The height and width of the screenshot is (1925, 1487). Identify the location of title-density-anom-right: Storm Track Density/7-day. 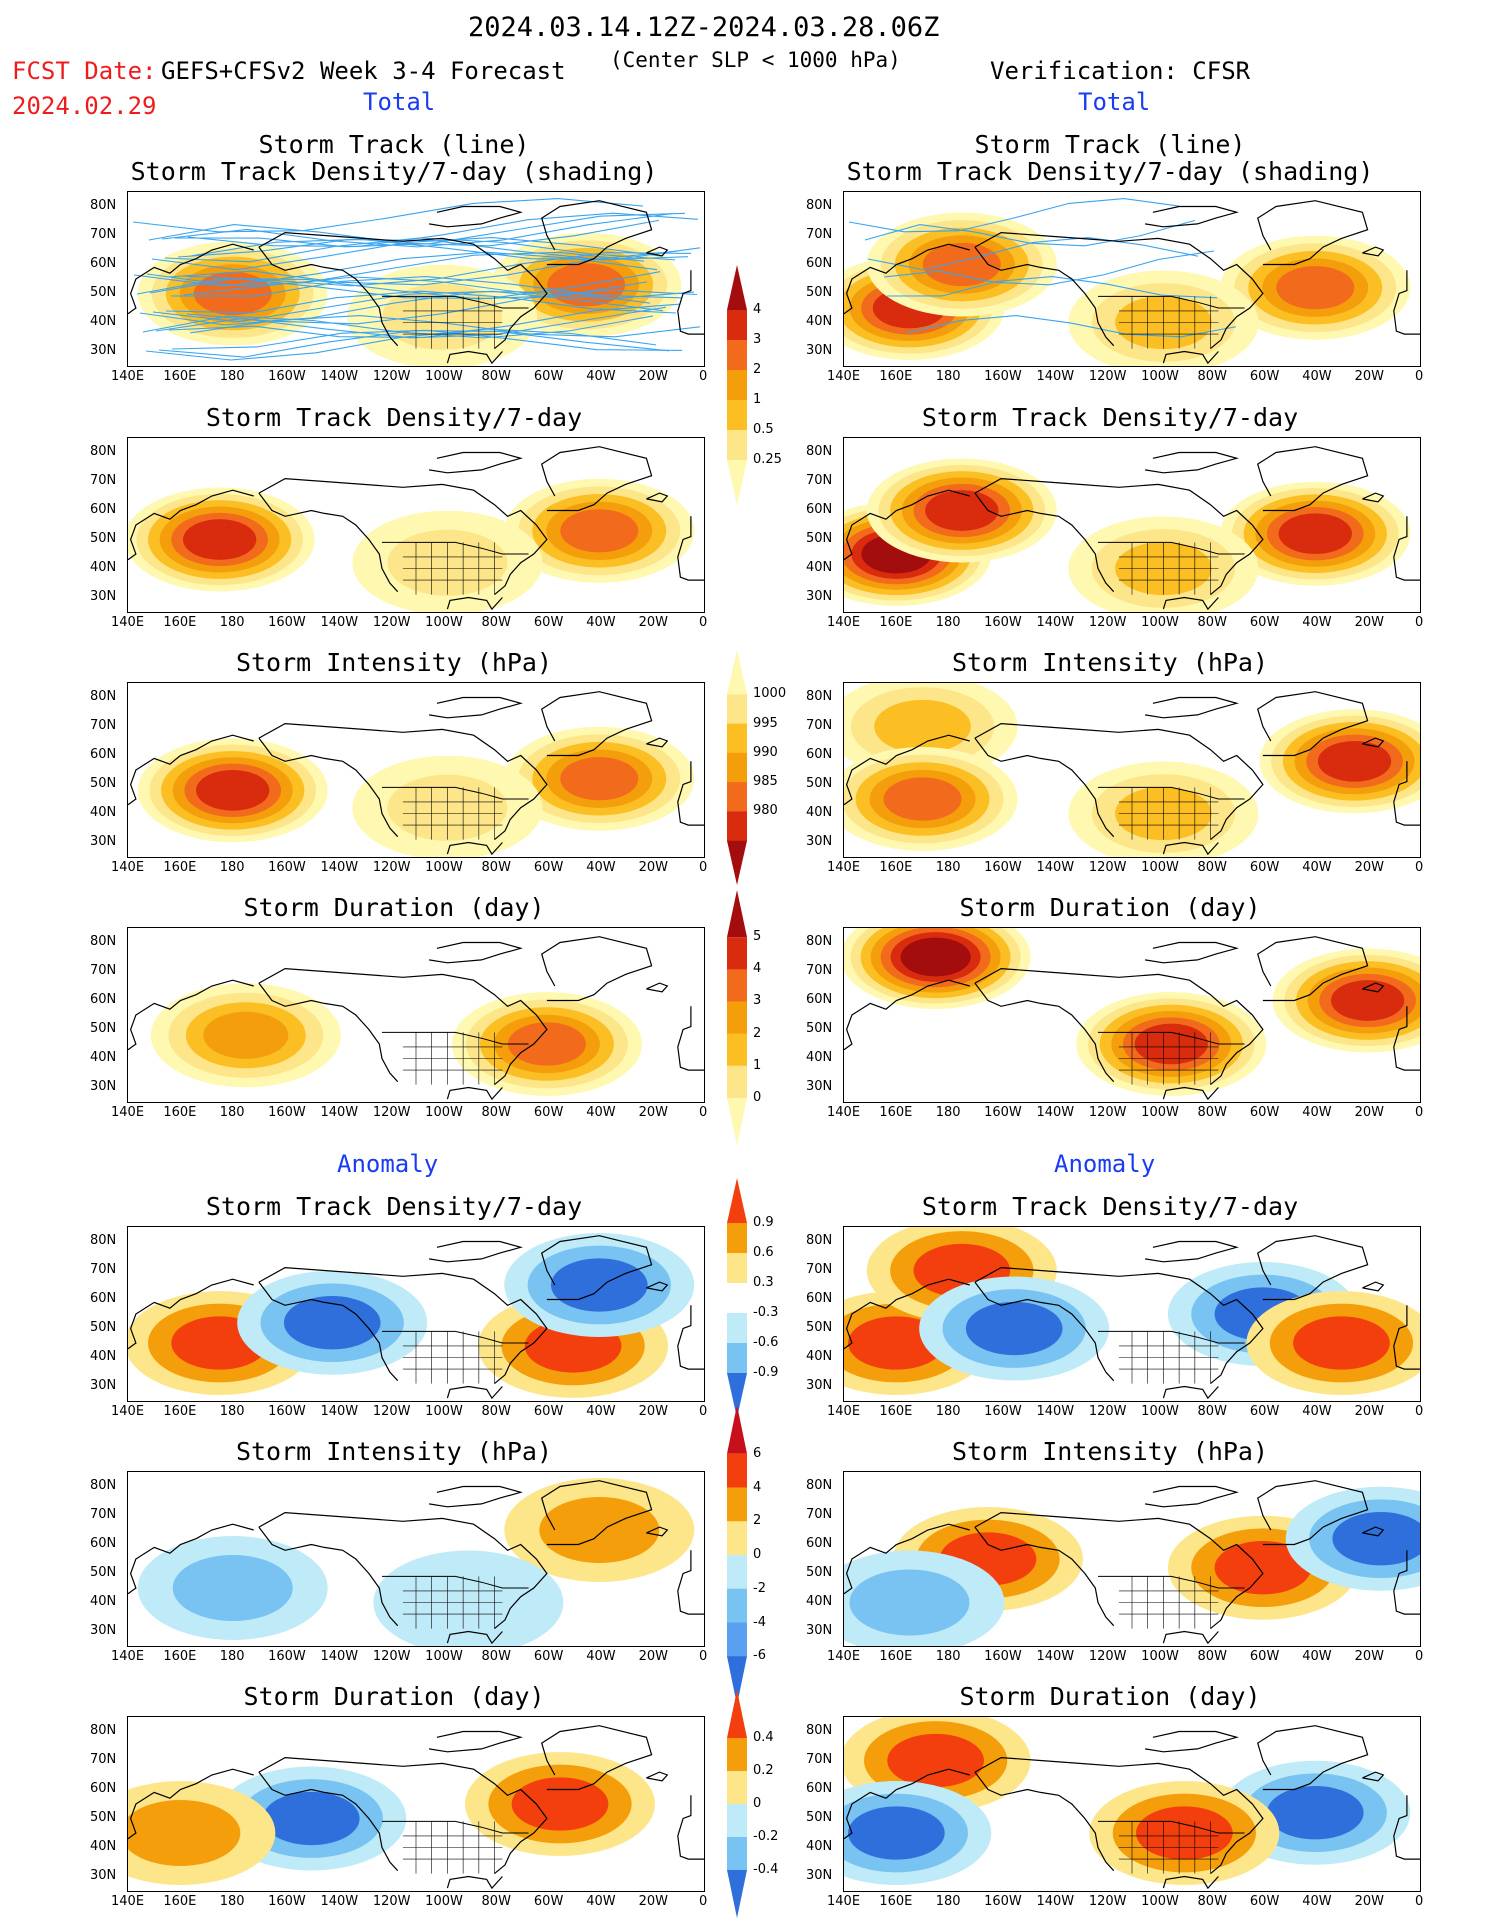
(1110, 1206).